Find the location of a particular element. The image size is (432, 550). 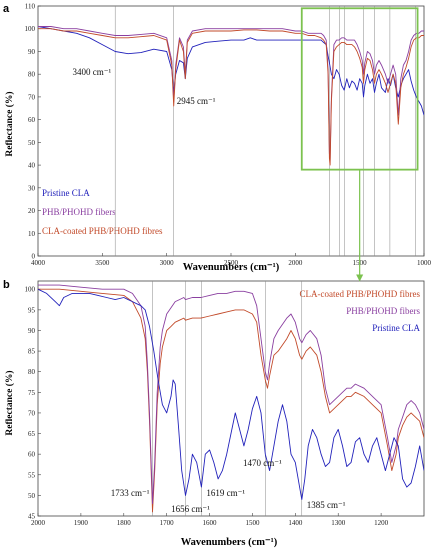

panel-a-y-tick-label: 10 is located at coordinates (32, 234).